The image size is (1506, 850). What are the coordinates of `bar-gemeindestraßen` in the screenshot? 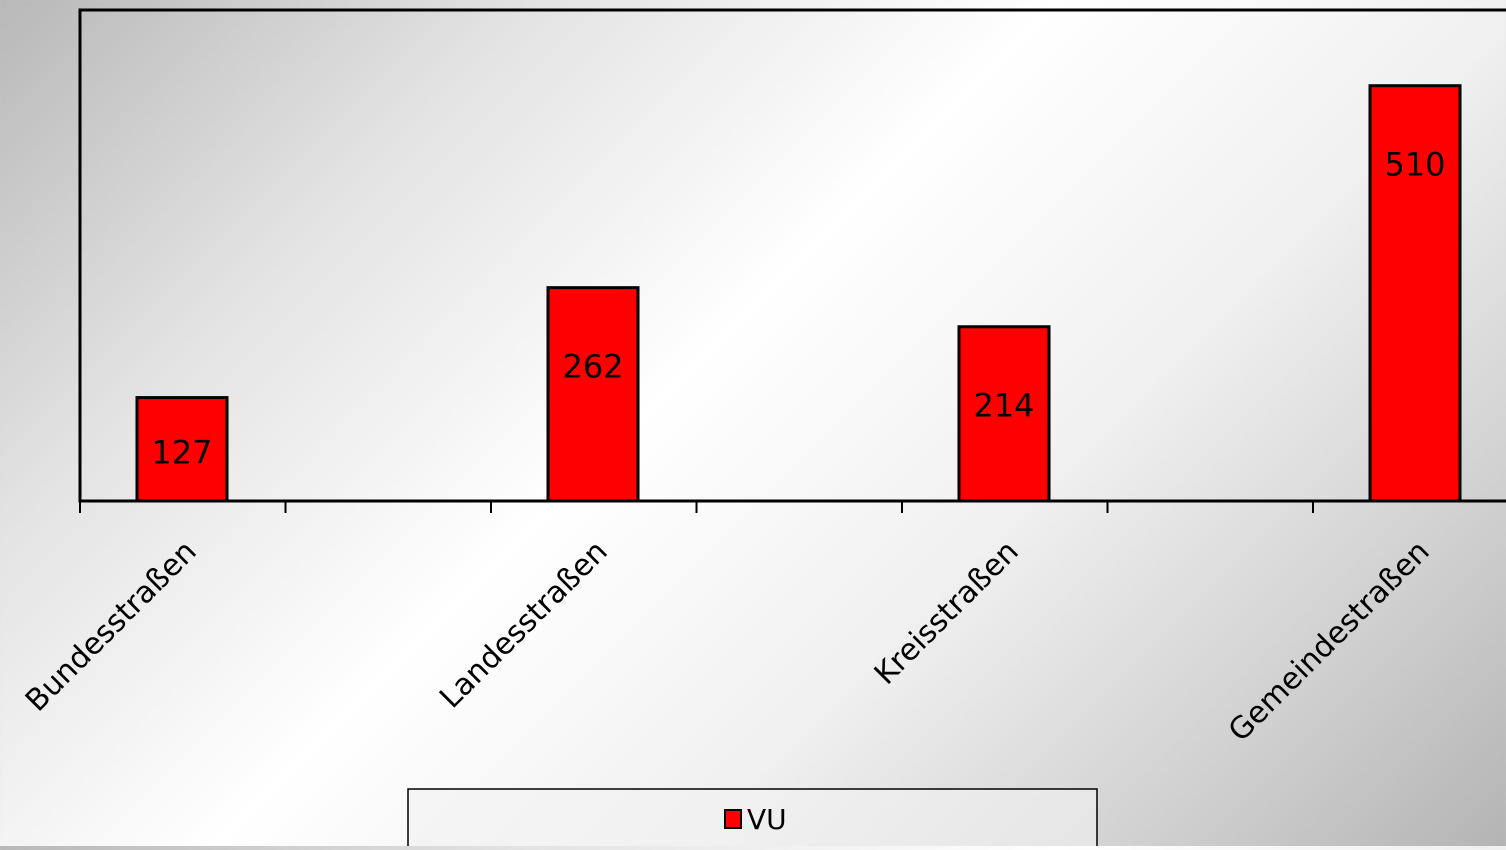 It's located at (1415, 293).